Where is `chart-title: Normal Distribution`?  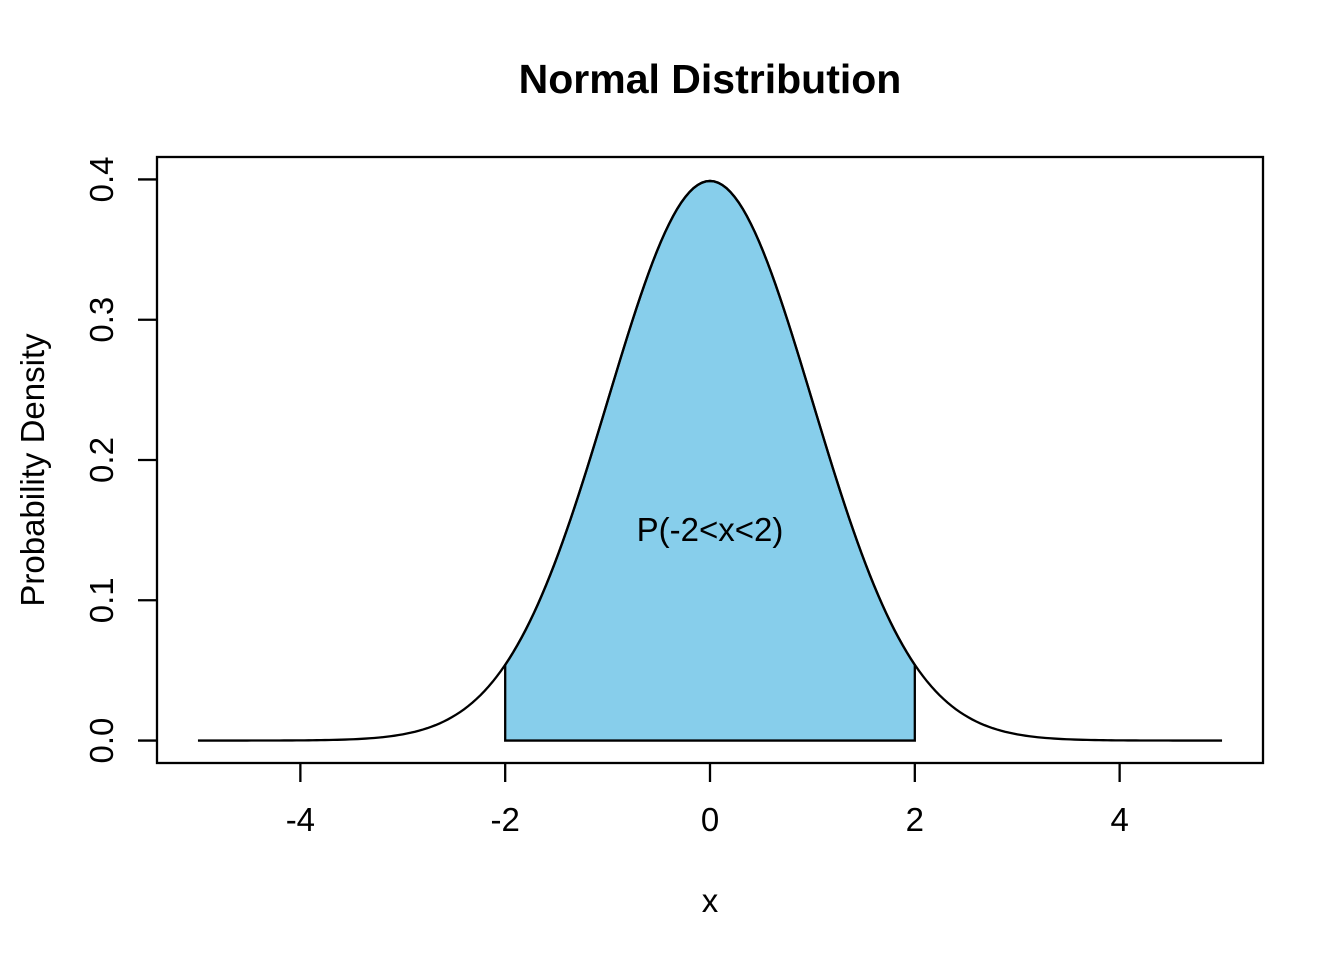
chart-title: Normal Distribution is located at coordinates (710, 79).